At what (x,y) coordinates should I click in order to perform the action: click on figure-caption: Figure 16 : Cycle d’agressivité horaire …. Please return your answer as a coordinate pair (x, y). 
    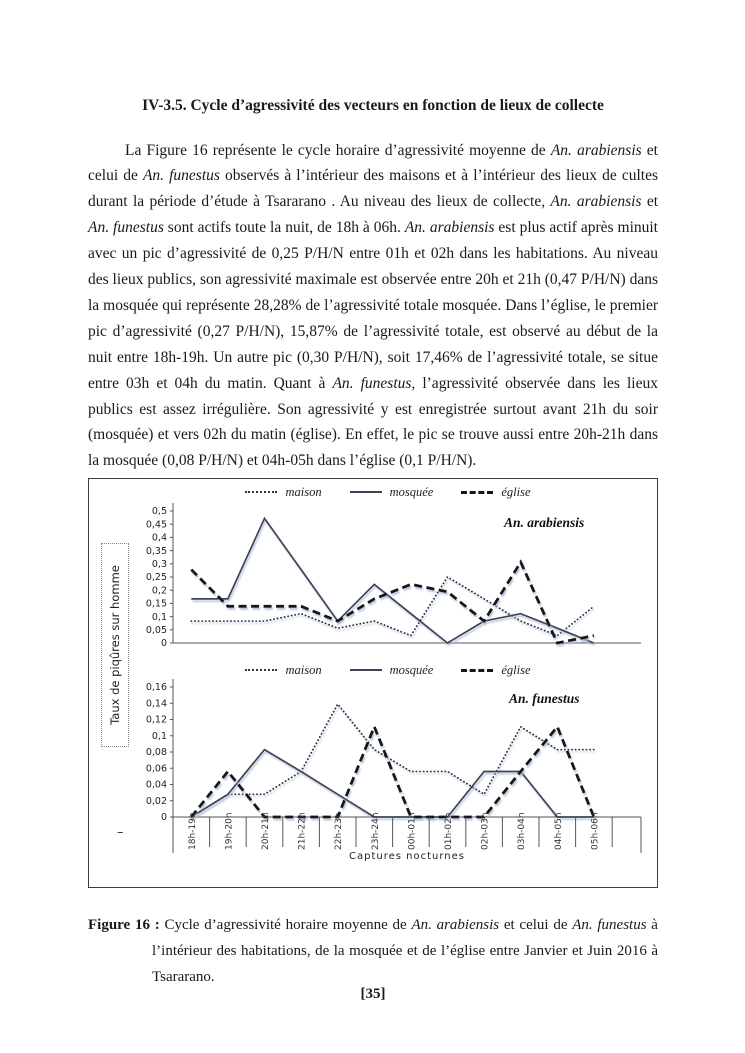
    Looking at the image, I should click on (373, 951).